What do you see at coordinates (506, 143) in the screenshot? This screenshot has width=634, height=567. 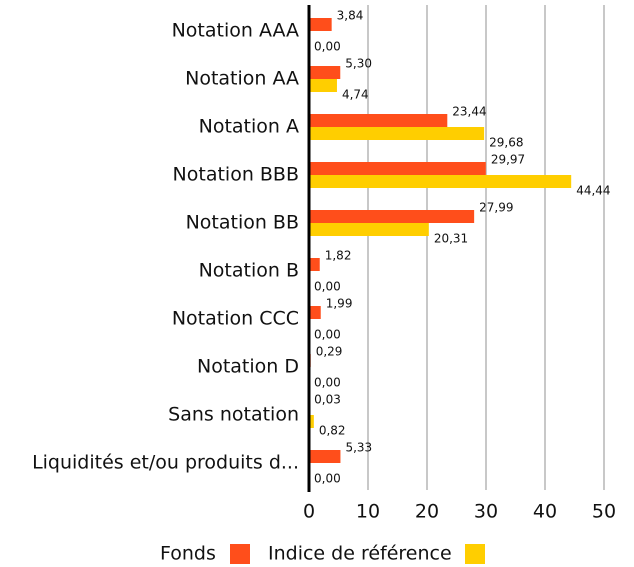 I see `indice-value-label: 29,68` at bounding box center [506, 143].